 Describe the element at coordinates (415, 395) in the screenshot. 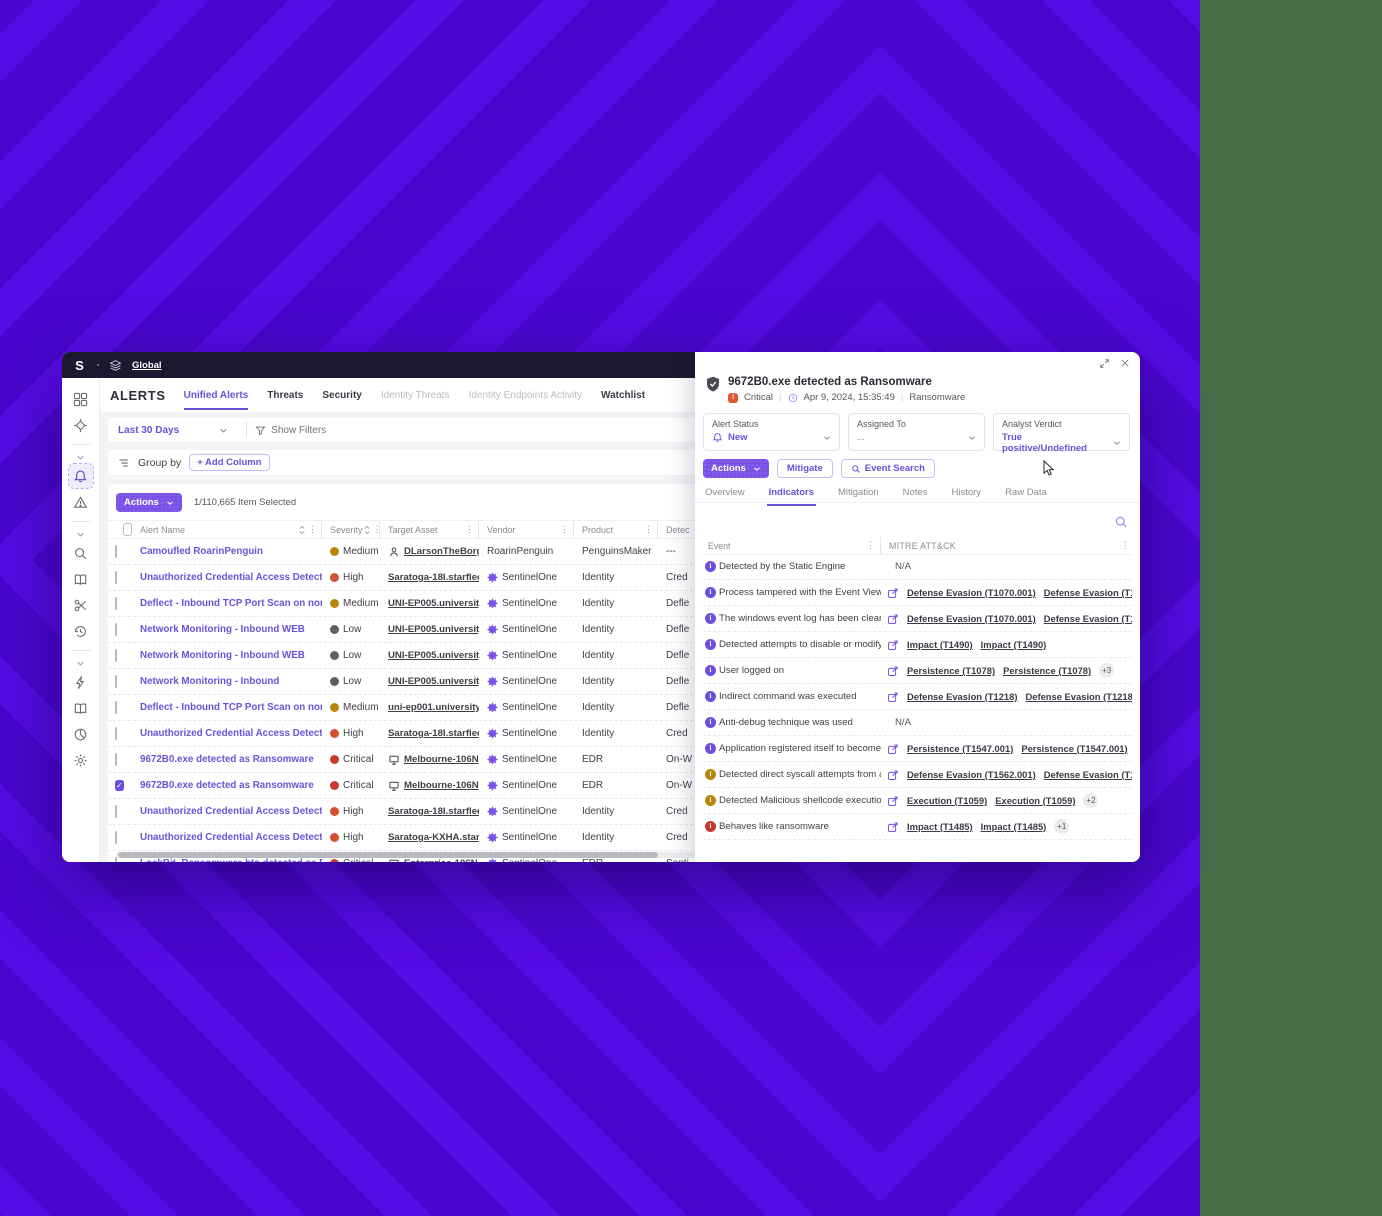

I see `tab-identity-threats: Identity Threats` at that location.